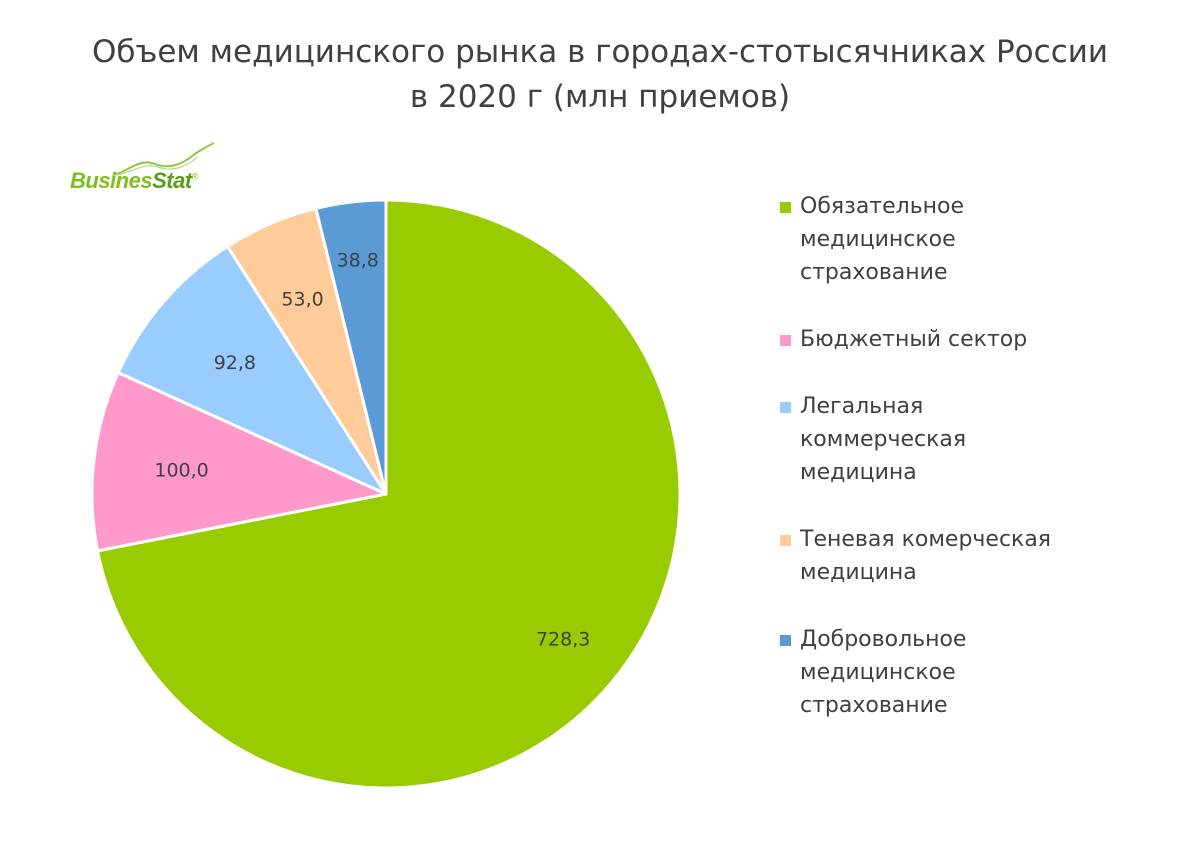 This screenshot has width=1200, height=858. What do you see at coordinates (163, 159) in the screenshot?
I see `logo-swoosh-icon` at bounding box center [163, 159].